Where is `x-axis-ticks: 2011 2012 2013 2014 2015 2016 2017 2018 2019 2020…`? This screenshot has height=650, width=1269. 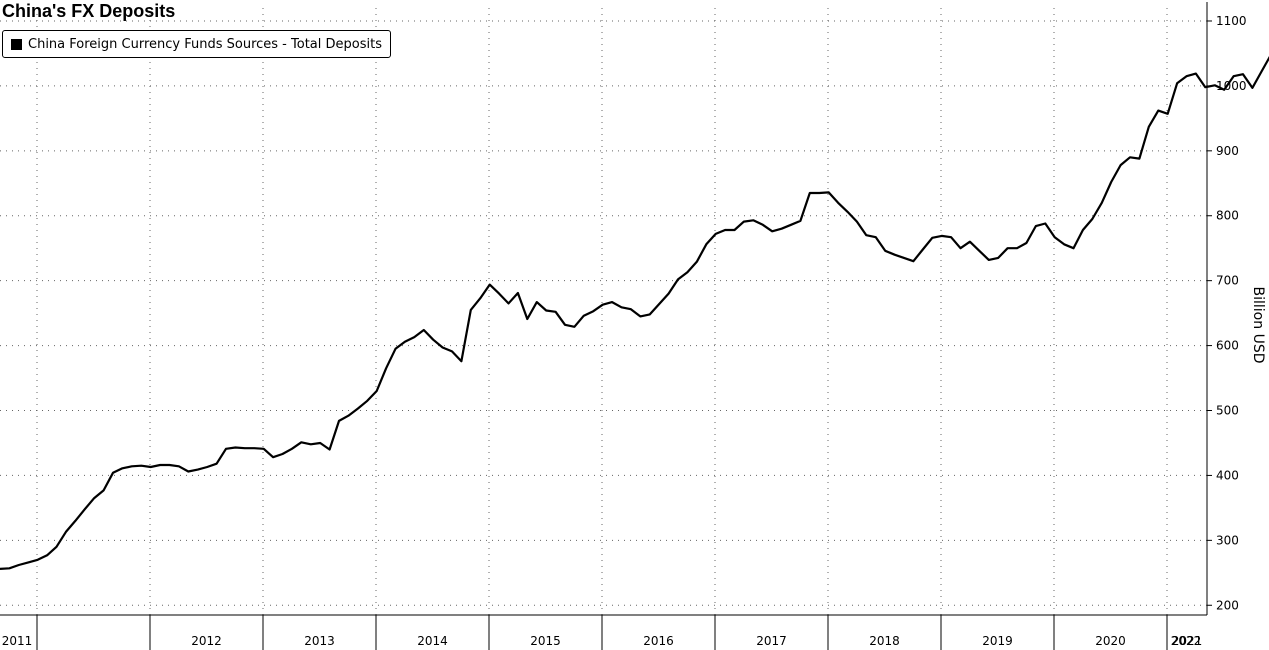
x-axis-ticks: 2011 2012 2013 2014 2015 2016 2017 2018 2019 2020… is located at coordinates (602, 641).